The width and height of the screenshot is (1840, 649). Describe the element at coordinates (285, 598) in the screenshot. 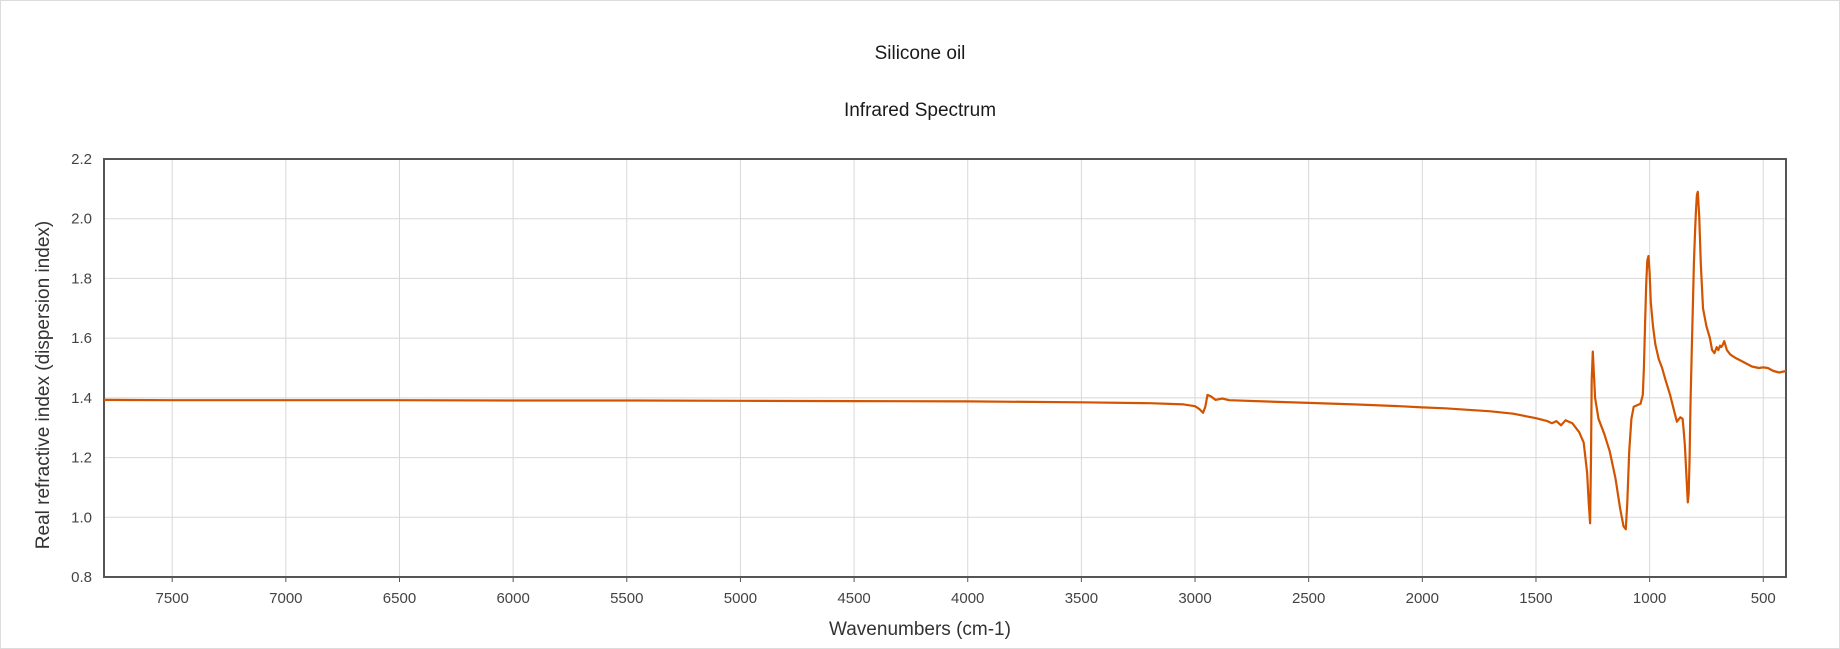

I see `x-tick-label: 7000` at that location.